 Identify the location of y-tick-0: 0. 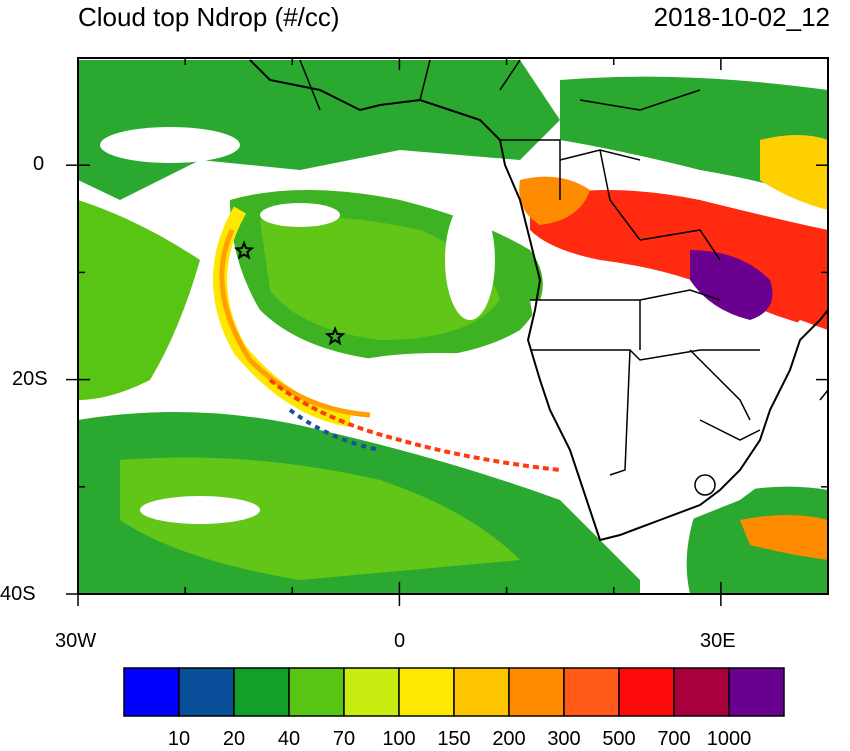
(39, 164).